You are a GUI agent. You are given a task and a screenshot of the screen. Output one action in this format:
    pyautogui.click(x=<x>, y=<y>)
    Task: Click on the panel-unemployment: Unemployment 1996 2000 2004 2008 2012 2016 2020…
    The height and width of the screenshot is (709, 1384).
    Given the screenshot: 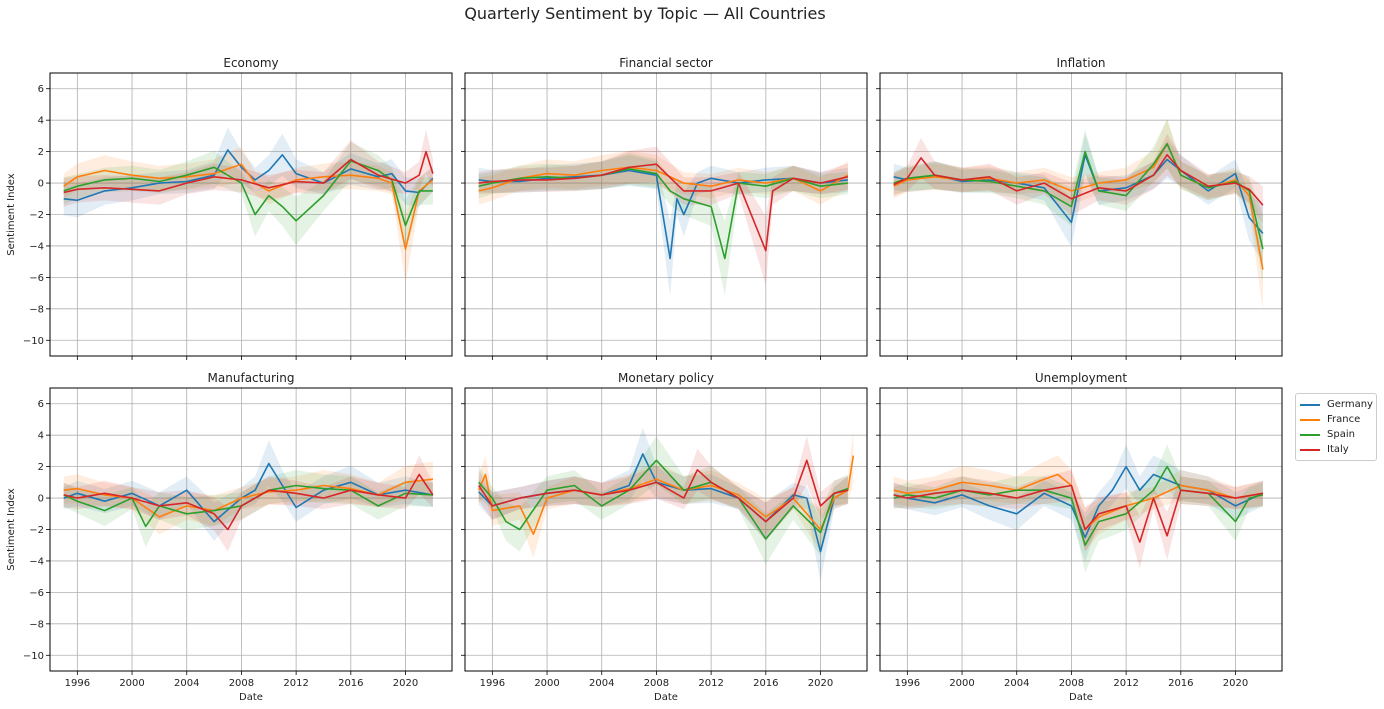 What is the action you would take?
    pyautogui.click(x=1079, y=537)
    